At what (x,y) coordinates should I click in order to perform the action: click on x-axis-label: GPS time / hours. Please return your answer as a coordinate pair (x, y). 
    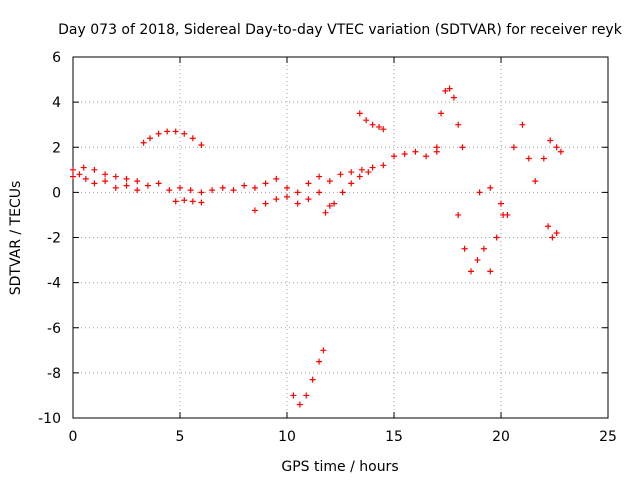
    Looking at the image, I should click on (339, 467).